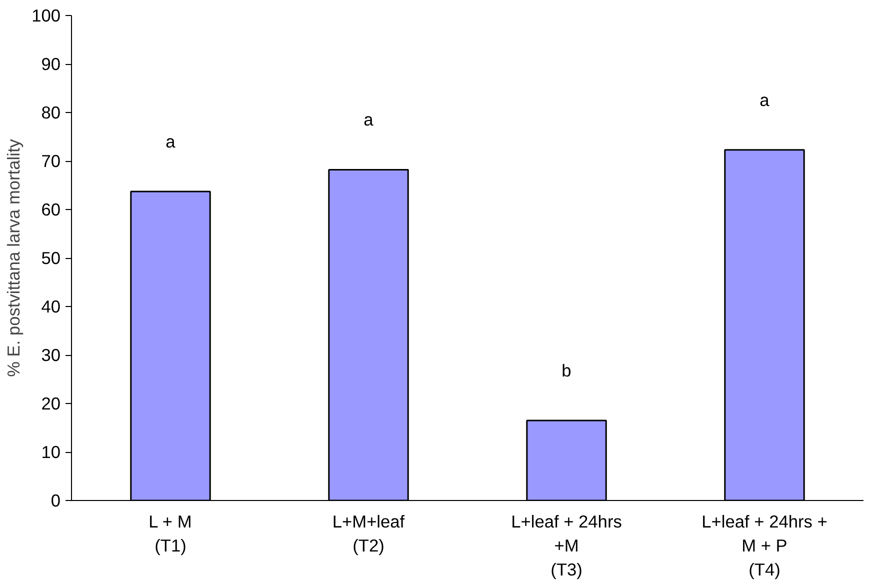 Image resolution: width=893 pixels, height=582 pixels. I want to click on y-tick-label: 20, so click(51, 404).